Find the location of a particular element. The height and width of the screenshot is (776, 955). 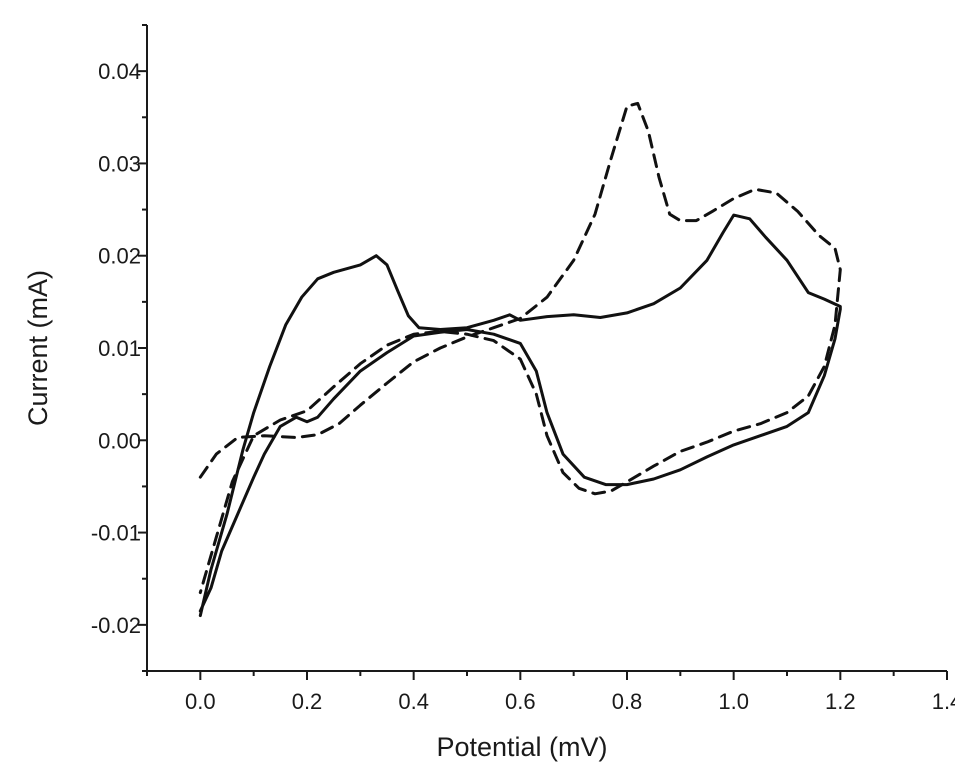

x-tick-label: 1.2 is located at coordinates (840, 701).